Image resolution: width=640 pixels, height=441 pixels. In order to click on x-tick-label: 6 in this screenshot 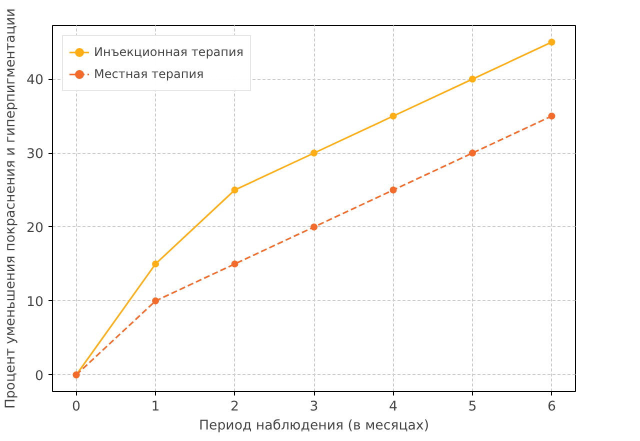, I will do `click(551, 407)`.